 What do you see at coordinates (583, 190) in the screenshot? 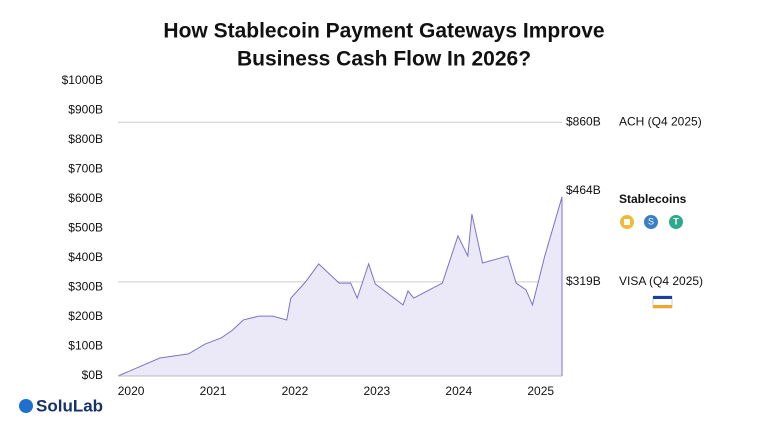
I see `series-annotation: $464B` at bounding box center [583, 190].